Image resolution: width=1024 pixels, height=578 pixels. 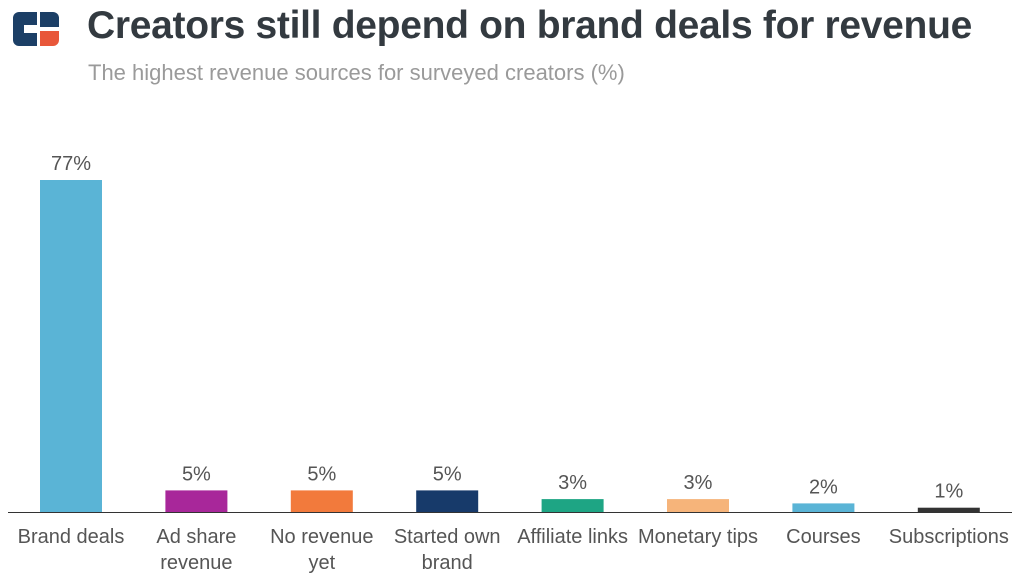 What do you see at coordinates (71, 164) in the screenshot?
I see `value-label: 77%` at bounding box center [71, 164].